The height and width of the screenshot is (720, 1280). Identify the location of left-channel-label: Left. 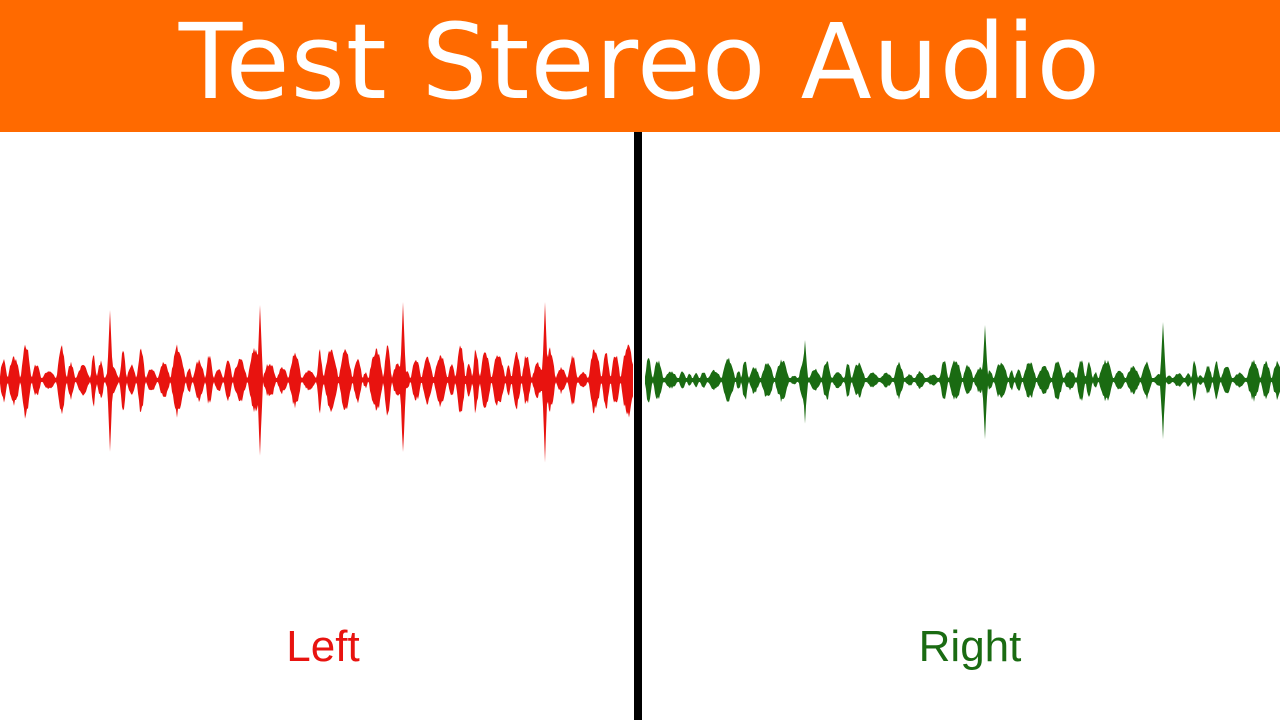
(323, 646).